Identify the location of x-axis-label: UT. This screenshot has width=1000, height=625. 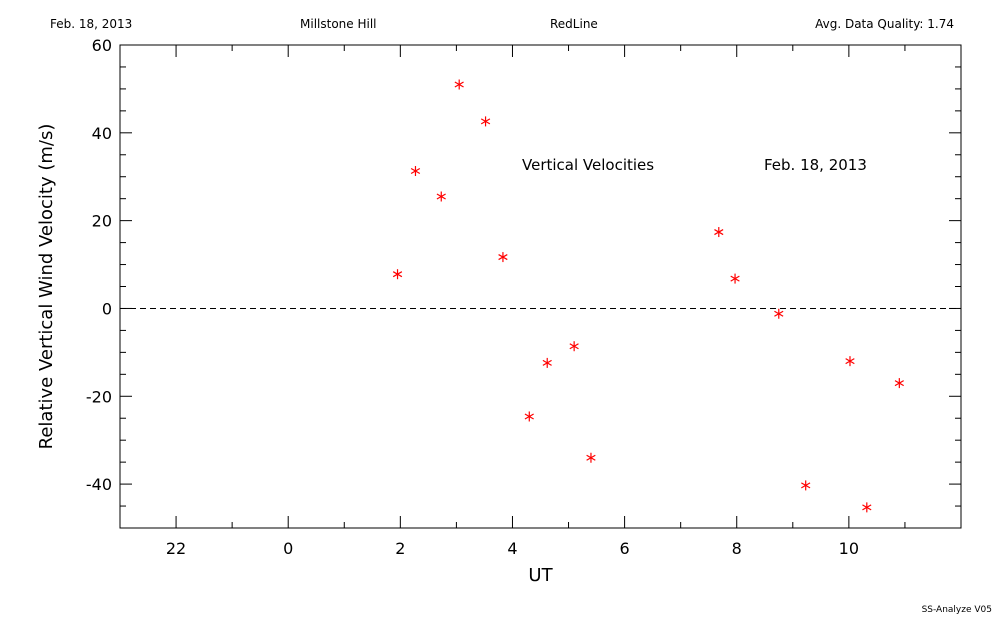
(540, 575).